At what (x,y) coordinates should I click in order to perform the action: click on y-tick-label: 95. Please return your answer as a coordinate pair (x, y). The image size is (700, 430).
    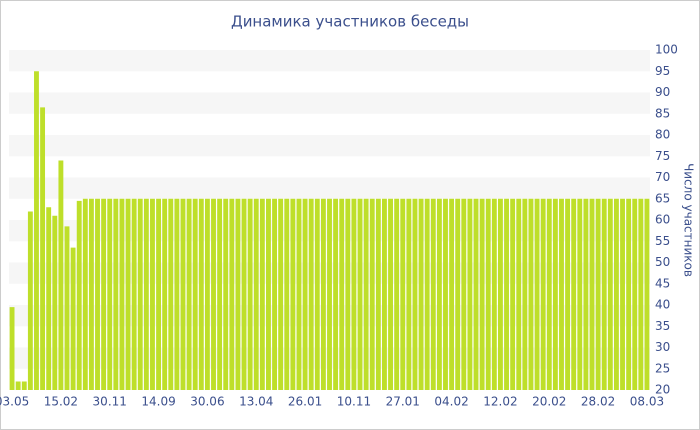
    Looking at the image, I should click on (662, 71).